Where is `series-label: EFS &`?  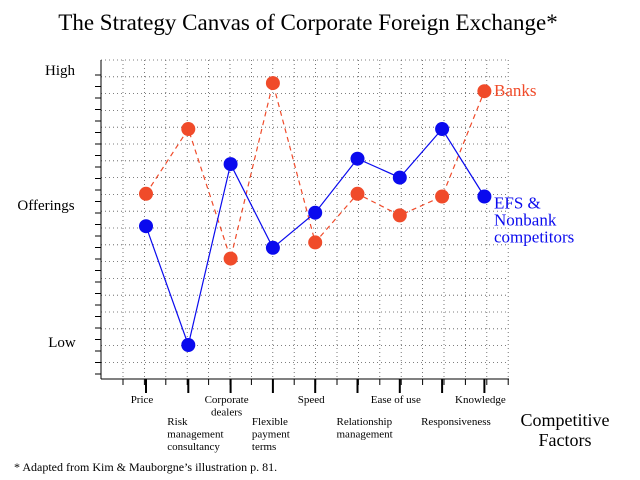 series-label: EFS & is located at coordinates (517, 203).